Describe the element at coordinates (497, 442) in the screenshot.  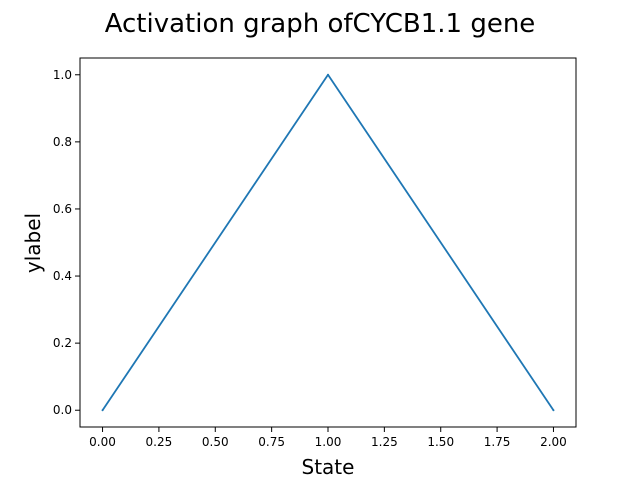
I see `x-tick-label: 1.75` at that location.